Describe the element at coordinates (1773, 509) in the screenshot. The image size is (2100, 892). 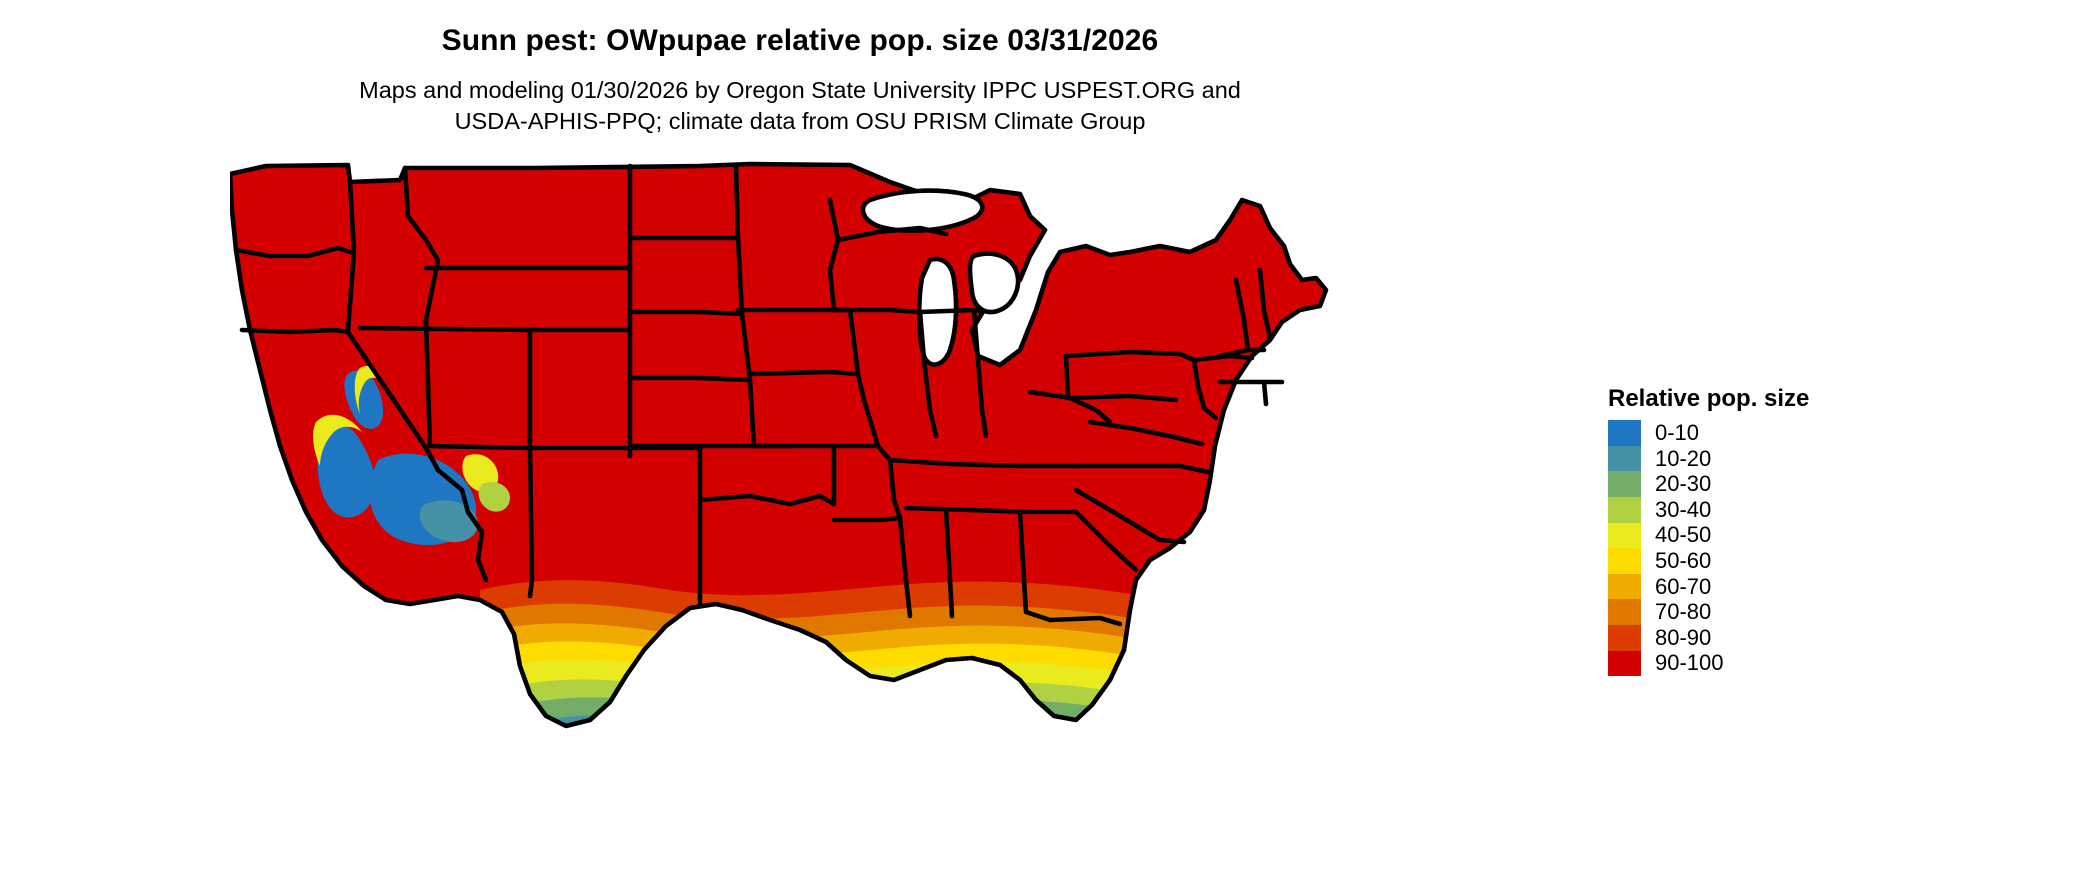
I see `legend-item-30-40: 30-40` at that location.